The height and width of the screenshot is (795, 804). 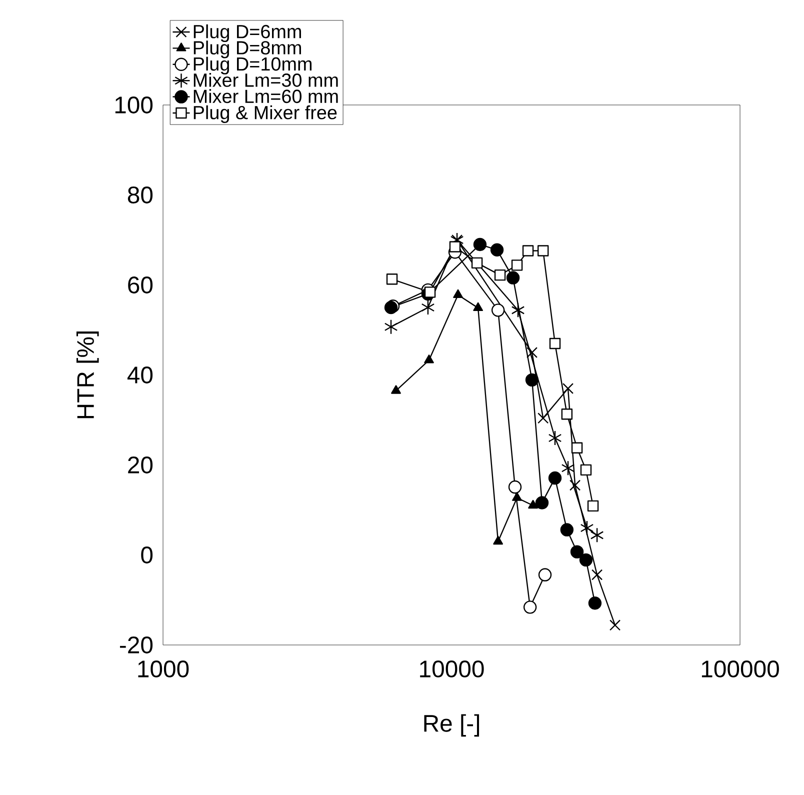 I want to click on y-tick-label: 80, so click(x=140, y=195).